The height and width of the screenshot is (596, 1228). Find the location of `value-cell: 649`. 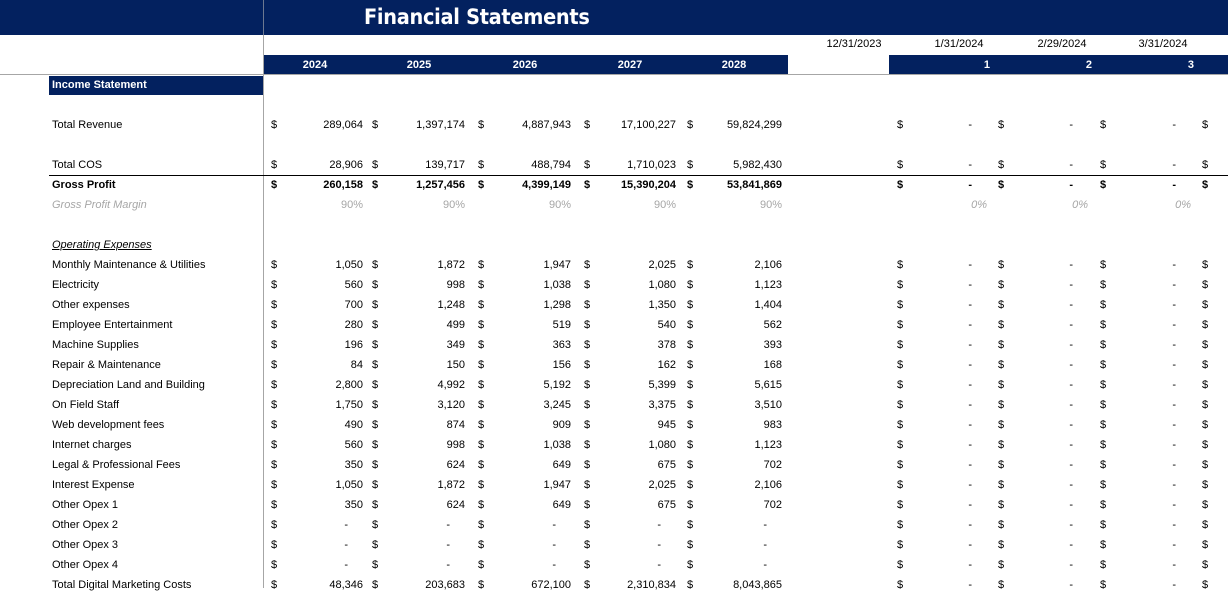

value-cell: 649 is located at coordinates (561, 505).